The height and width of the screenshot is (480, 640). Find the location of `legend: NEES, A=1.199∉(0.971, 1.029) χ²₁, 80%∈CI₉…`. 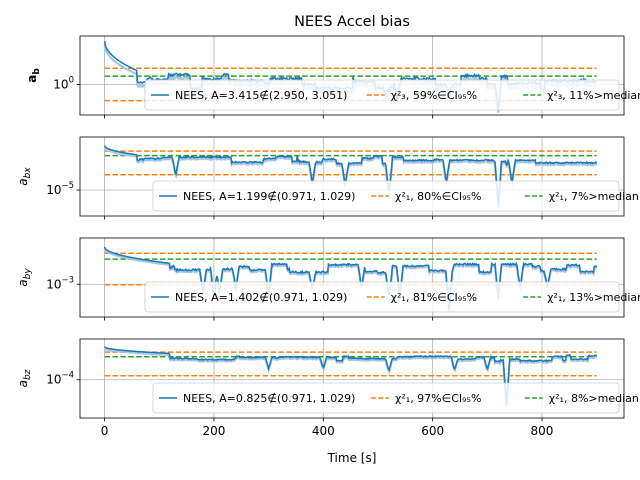

legend: NEES, A=1.199∉(0.971, 1.029) χ²₁, 80%∈CI₉… is located at coordinates (395, 196).